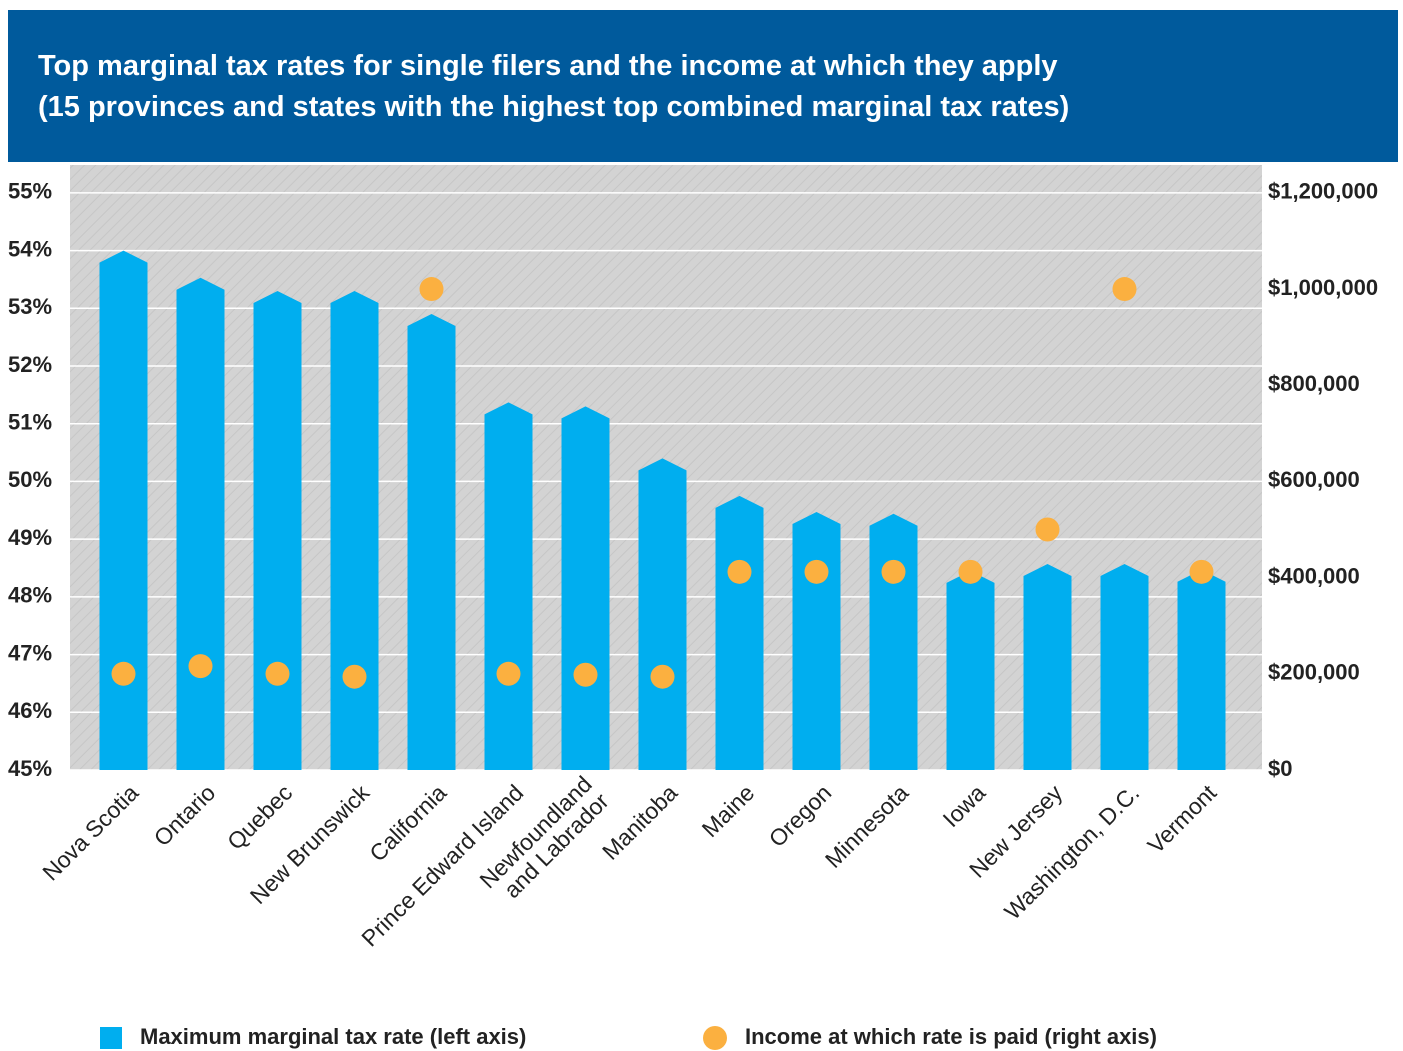 The width and height of the screenshot is (1403, 1051). I want to click on x-tick-label: Manitoba, so click(639, 821).